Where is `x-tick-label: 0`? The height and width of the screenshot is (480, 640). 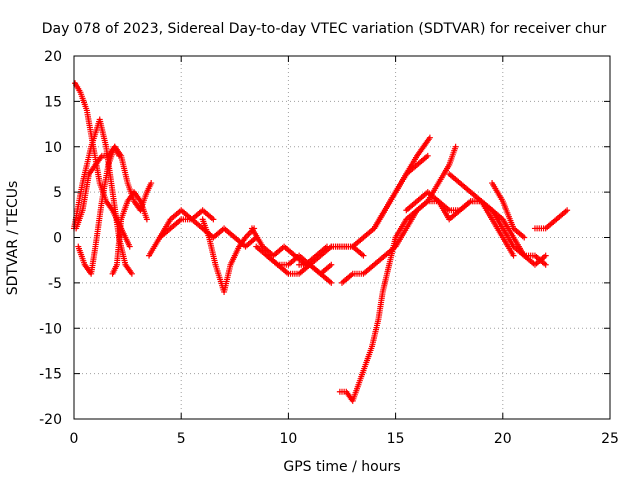 x-tick-label: 0 is located at coordinates (74, 439).